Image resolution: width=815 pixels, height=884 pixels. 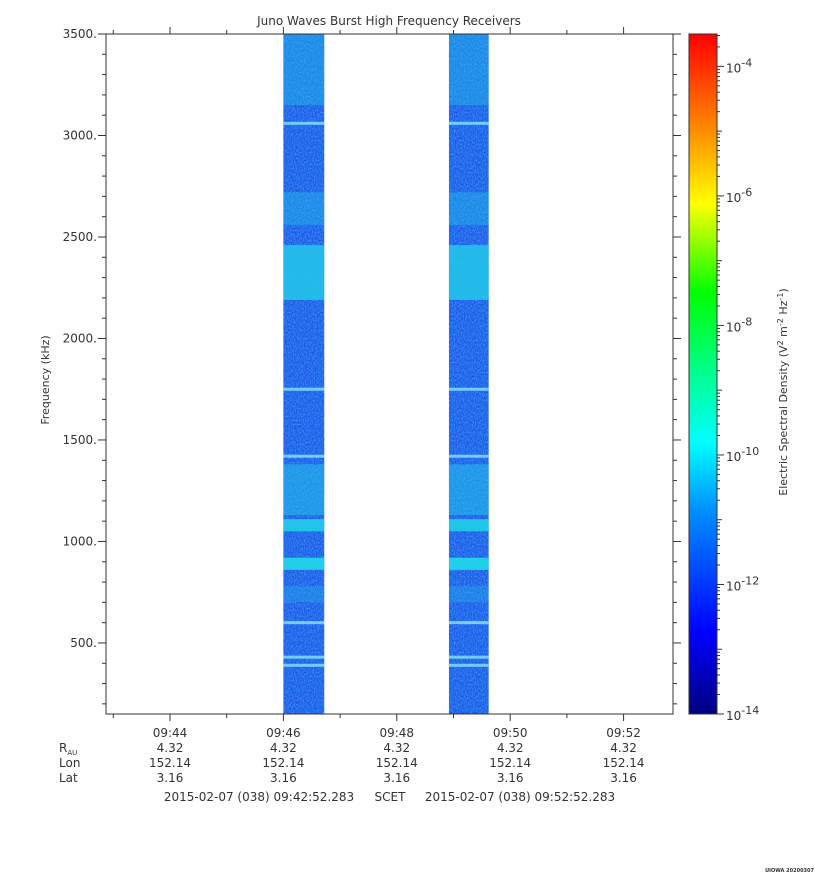 What do you see at coordinates (396, 733) in the screenshot?
I see `x-tick-label: 09:48` at bounding box center [396, 733].